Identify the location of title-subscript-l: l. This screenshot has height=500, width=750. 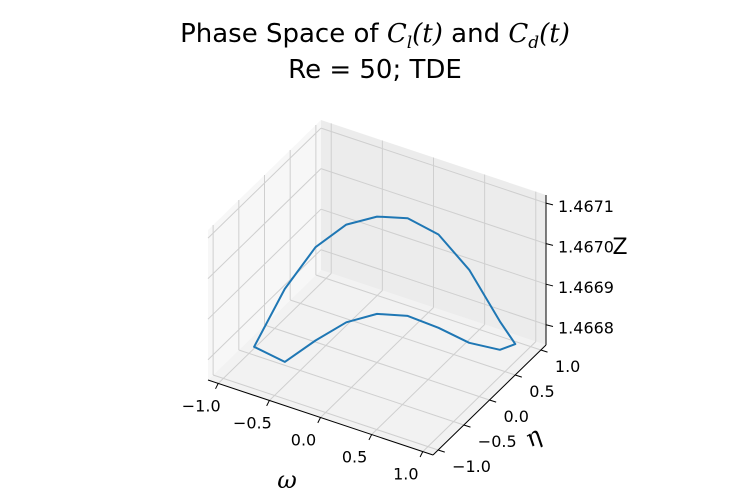
(409, 43).